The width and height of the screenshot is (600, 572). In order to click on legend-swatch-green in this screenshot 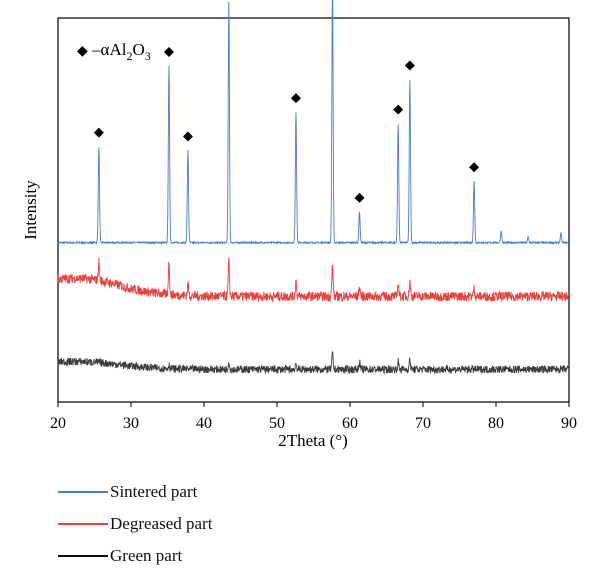, I will do `click(83, 556)`.